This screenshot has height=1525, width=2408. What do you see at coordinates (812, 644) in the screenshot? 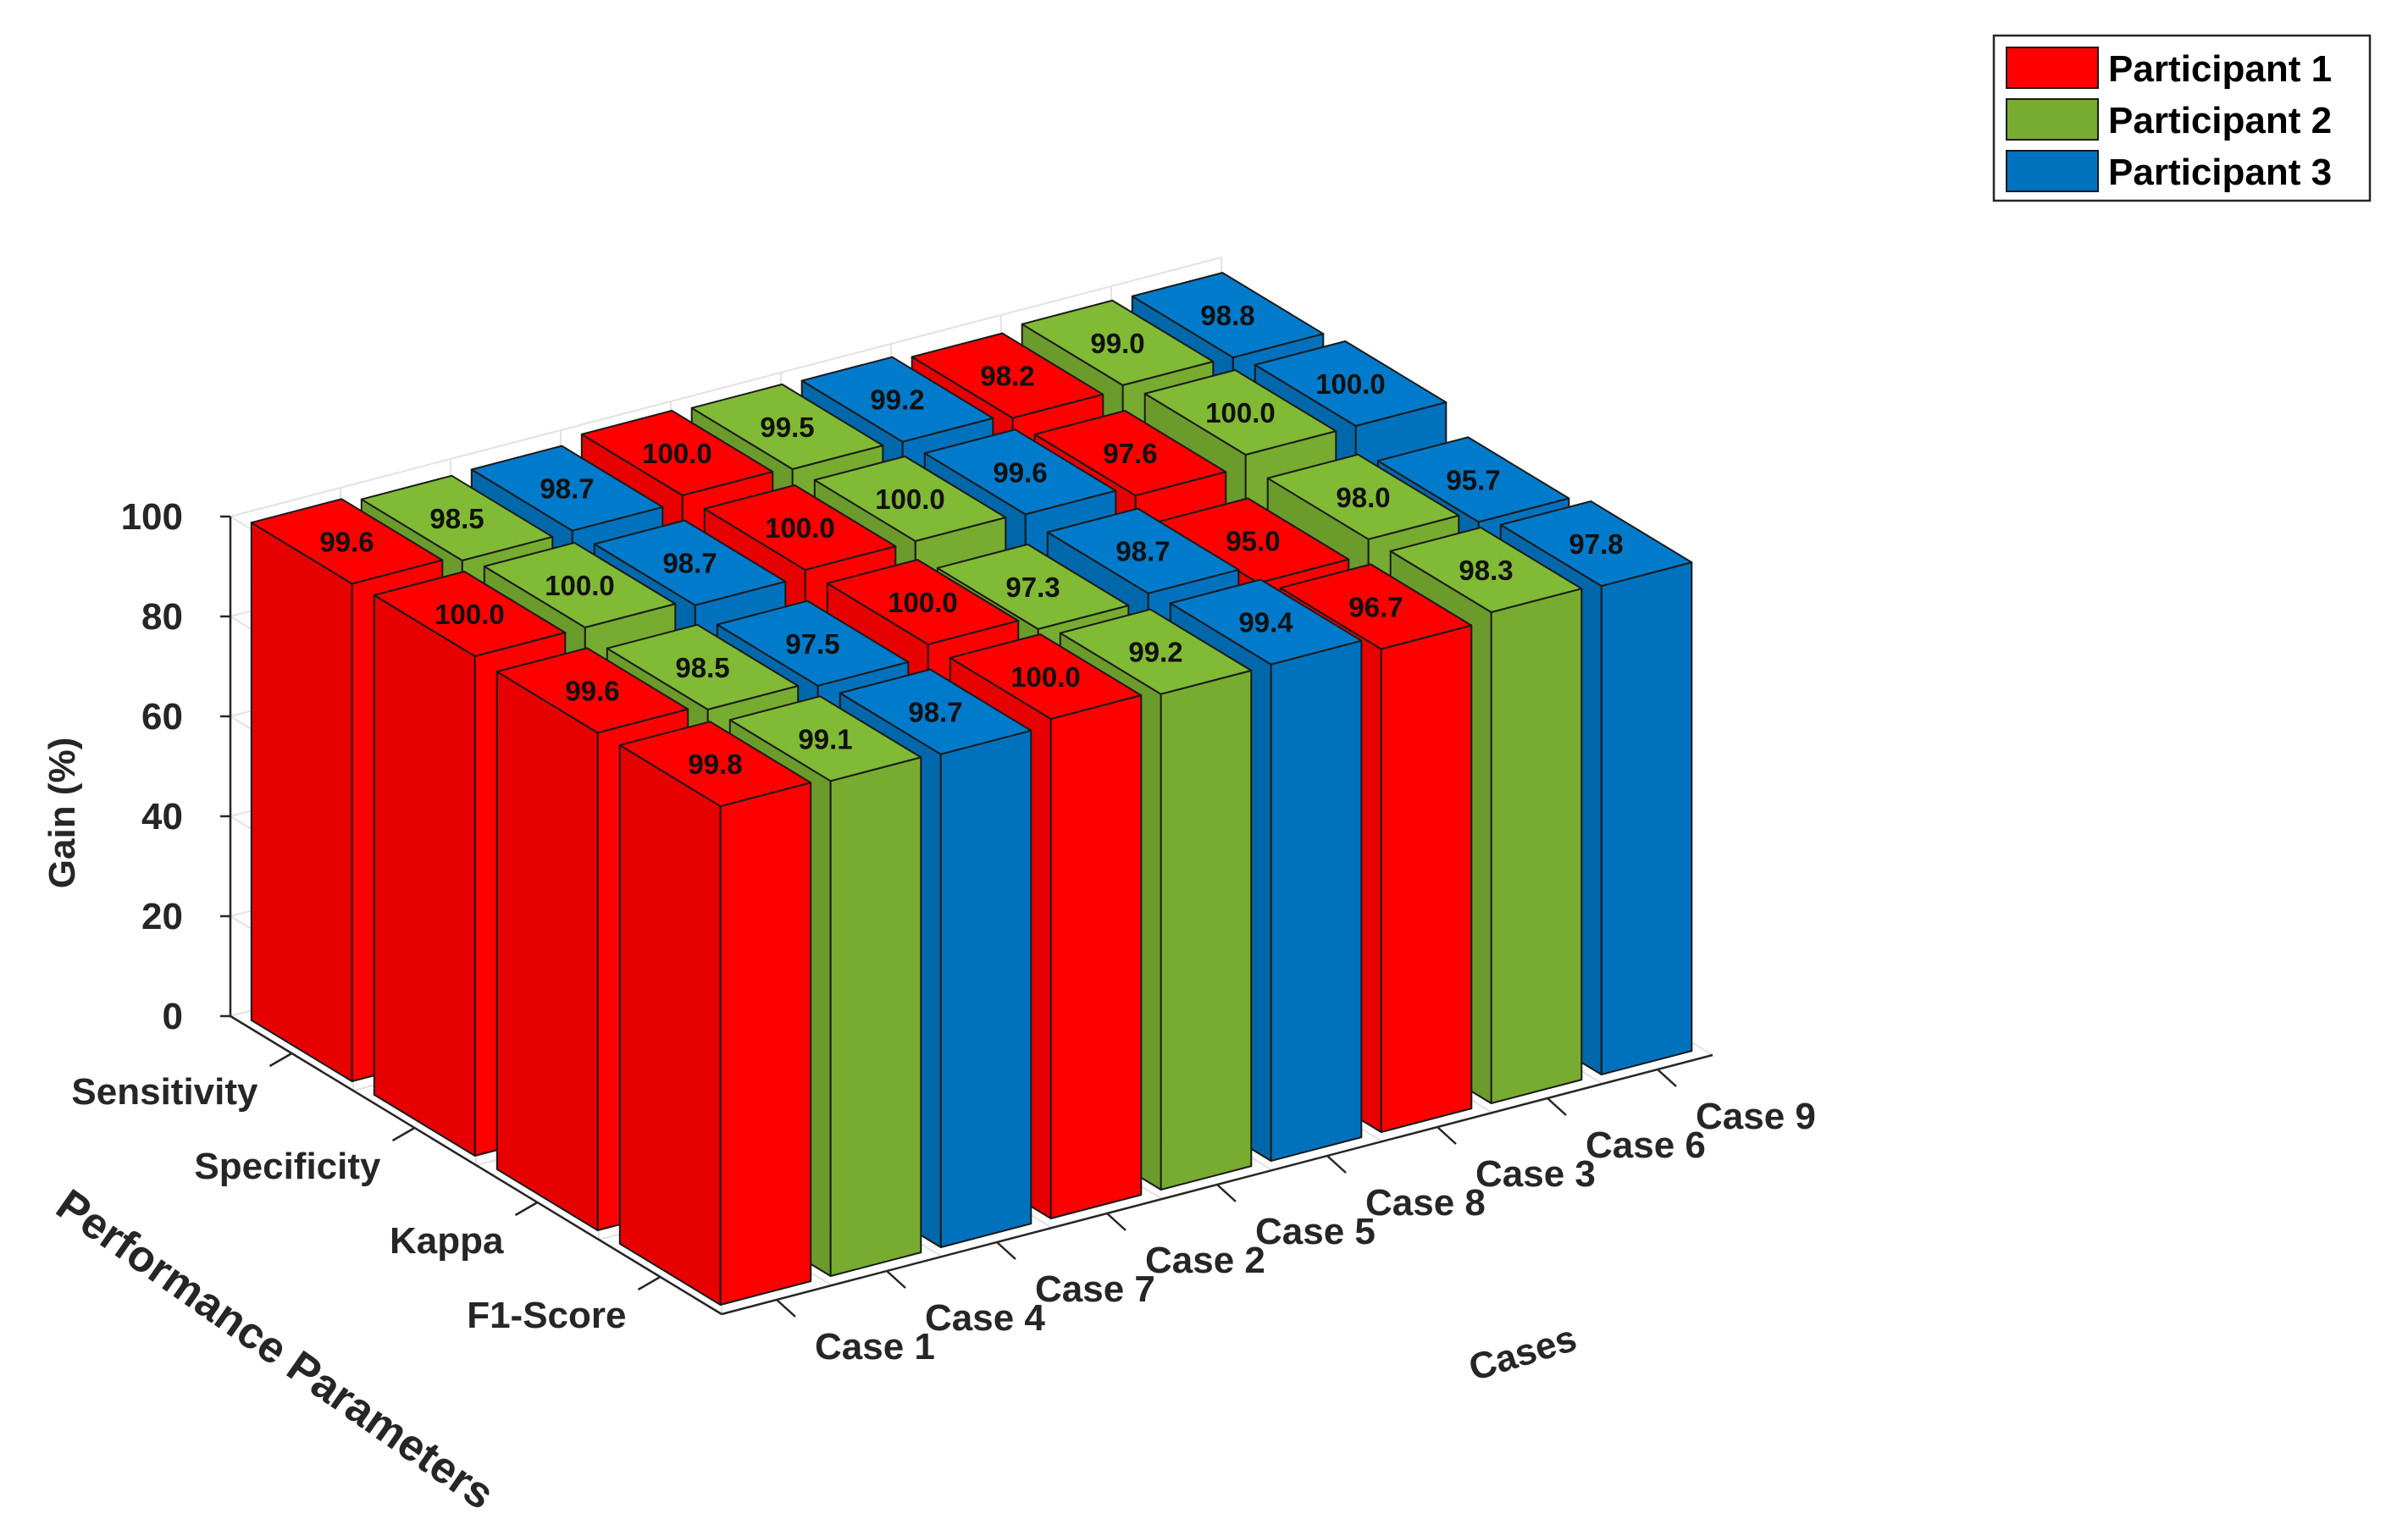
I see `bar-value-label: 97.5` at bounding box center [812, 644].